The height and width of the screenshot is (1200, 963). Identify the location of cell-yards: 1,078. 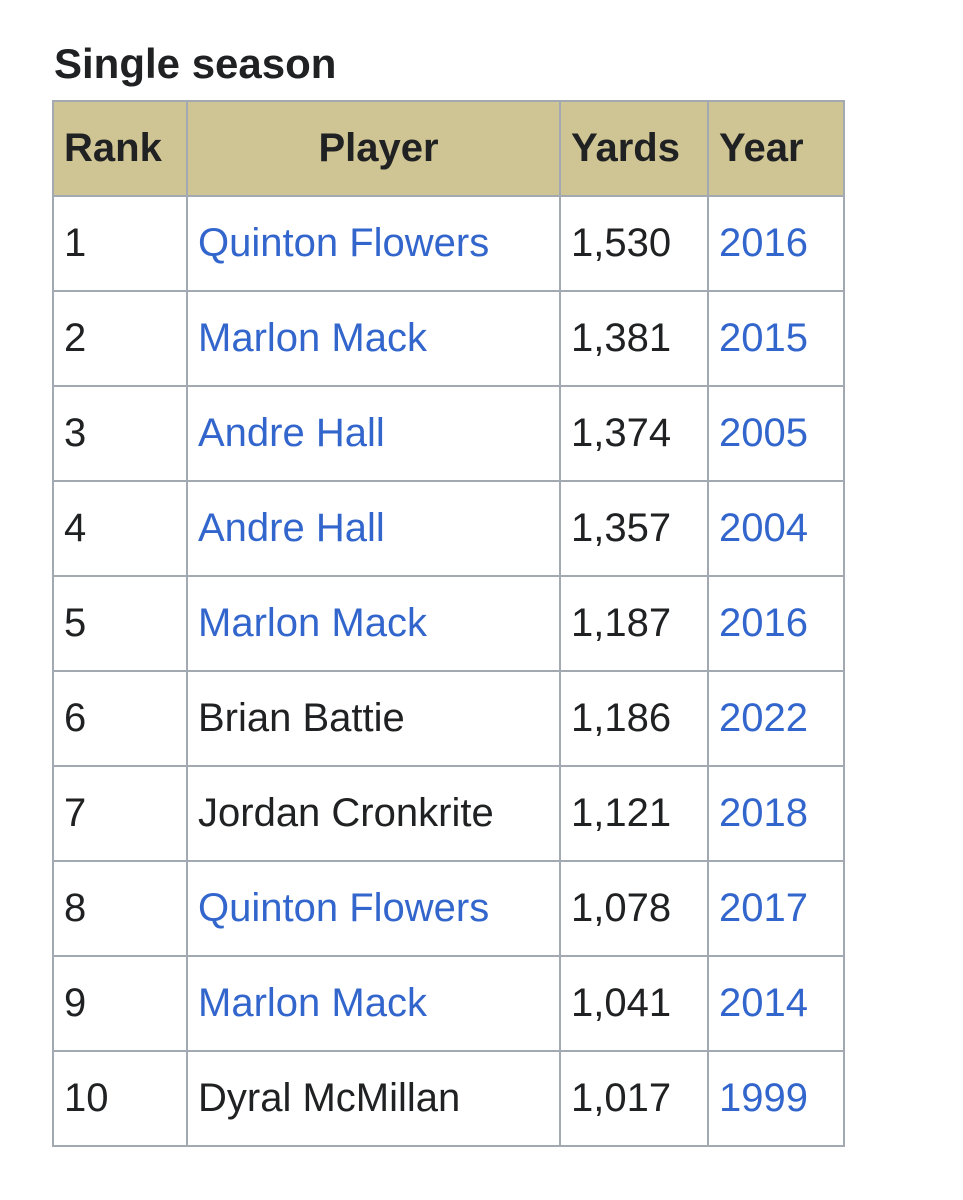
(634, 908).